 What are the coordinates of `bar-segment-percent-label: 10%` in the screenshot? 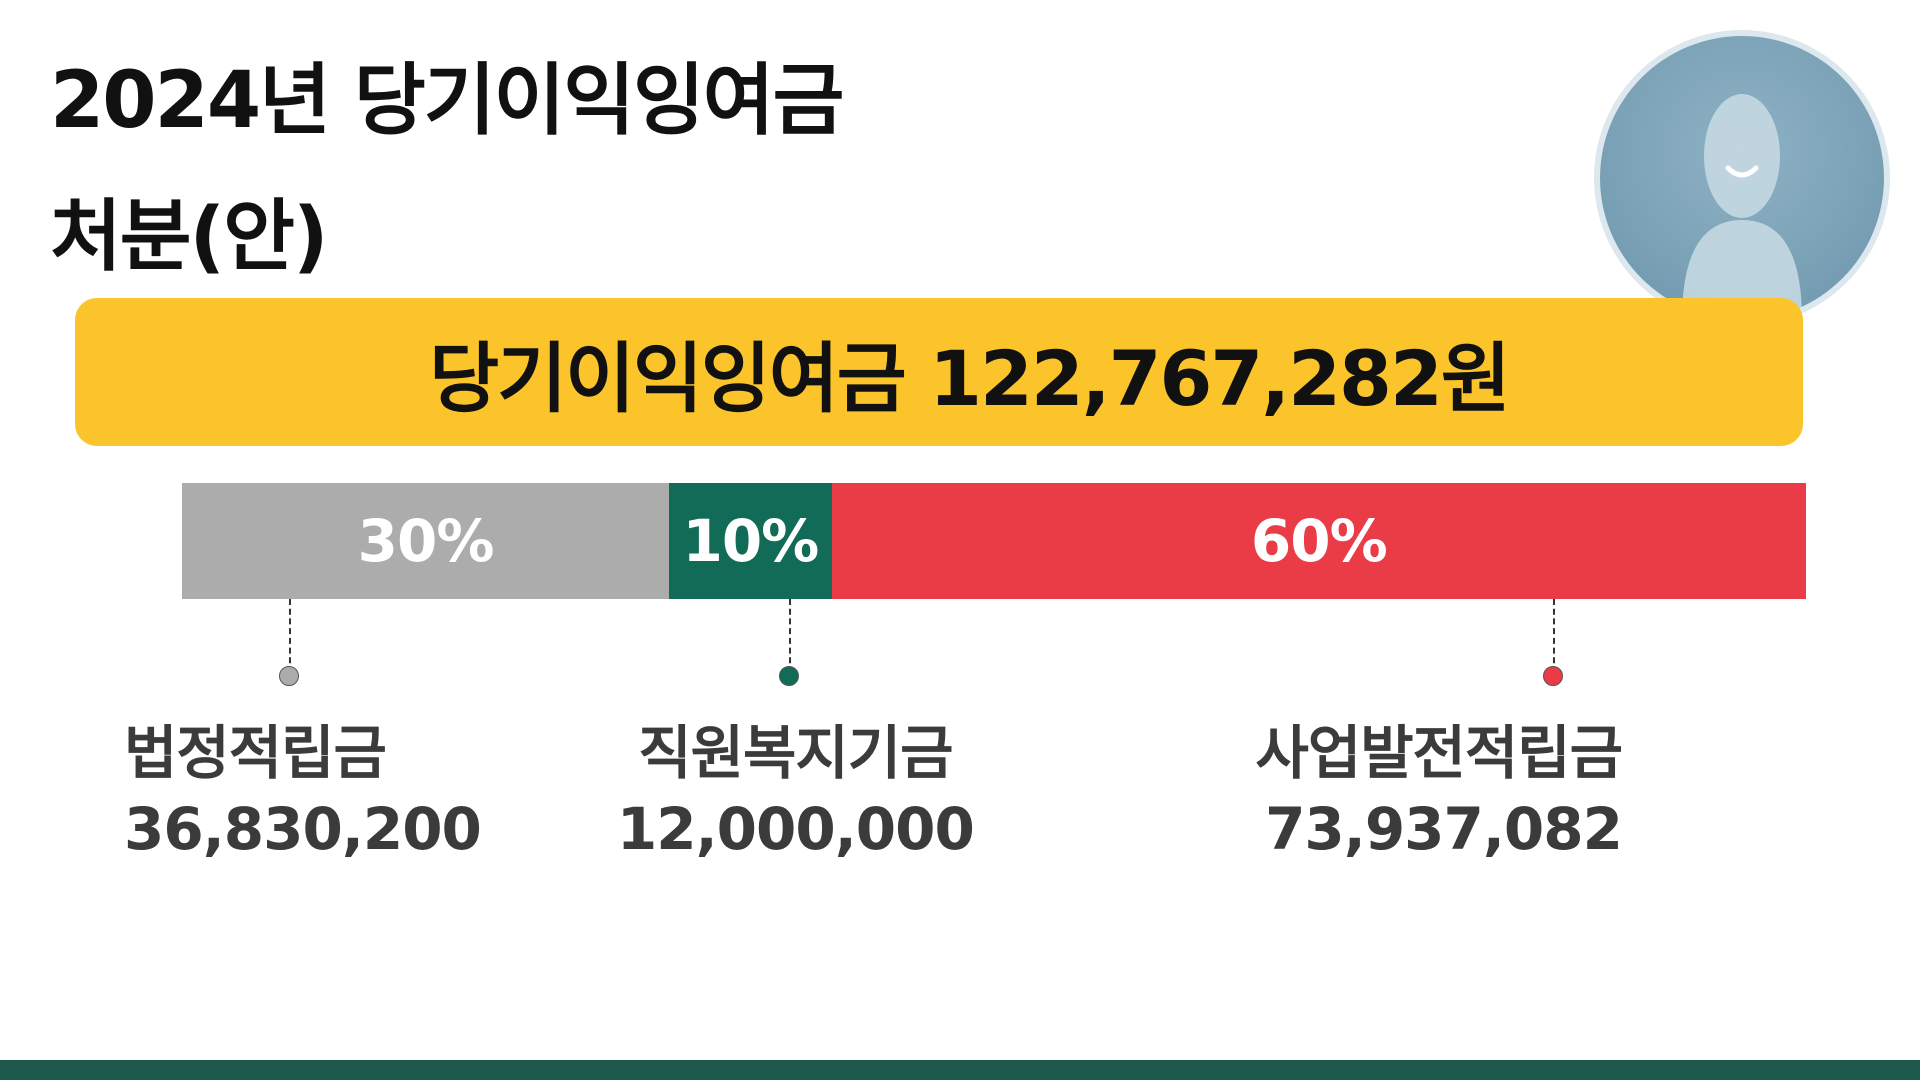 It's located at (750, 541).